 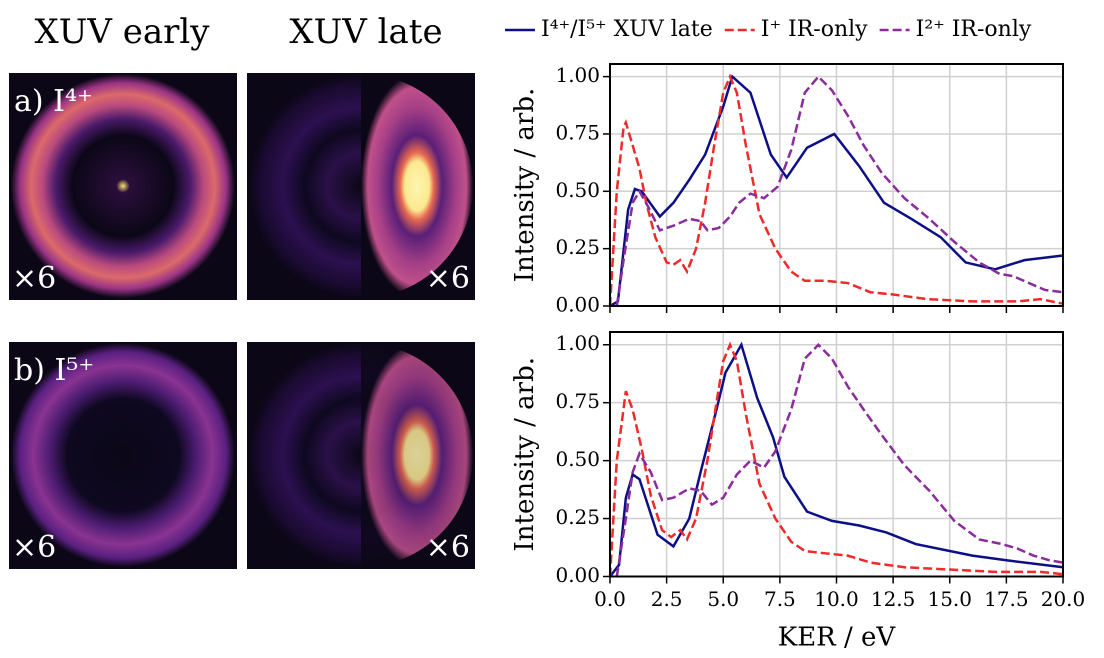 I want to click on legend-label: I²⁺ IR-only, so click(x=974, y=29).